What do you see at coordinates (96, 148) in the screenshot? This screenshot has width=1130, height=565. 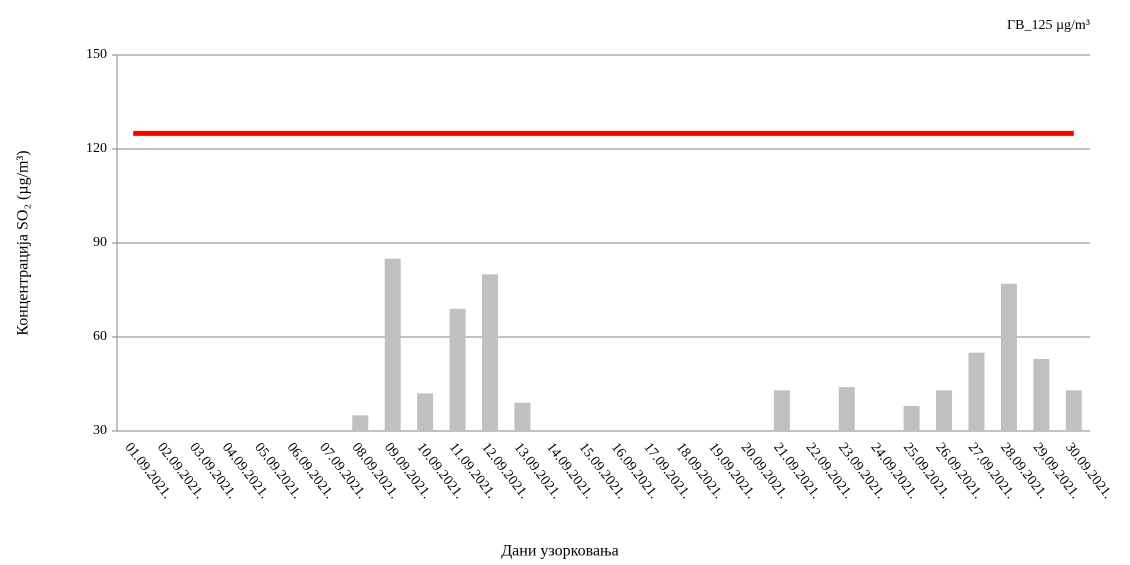 I see `y-tick-label: 120` at bounding box center [96, 148].